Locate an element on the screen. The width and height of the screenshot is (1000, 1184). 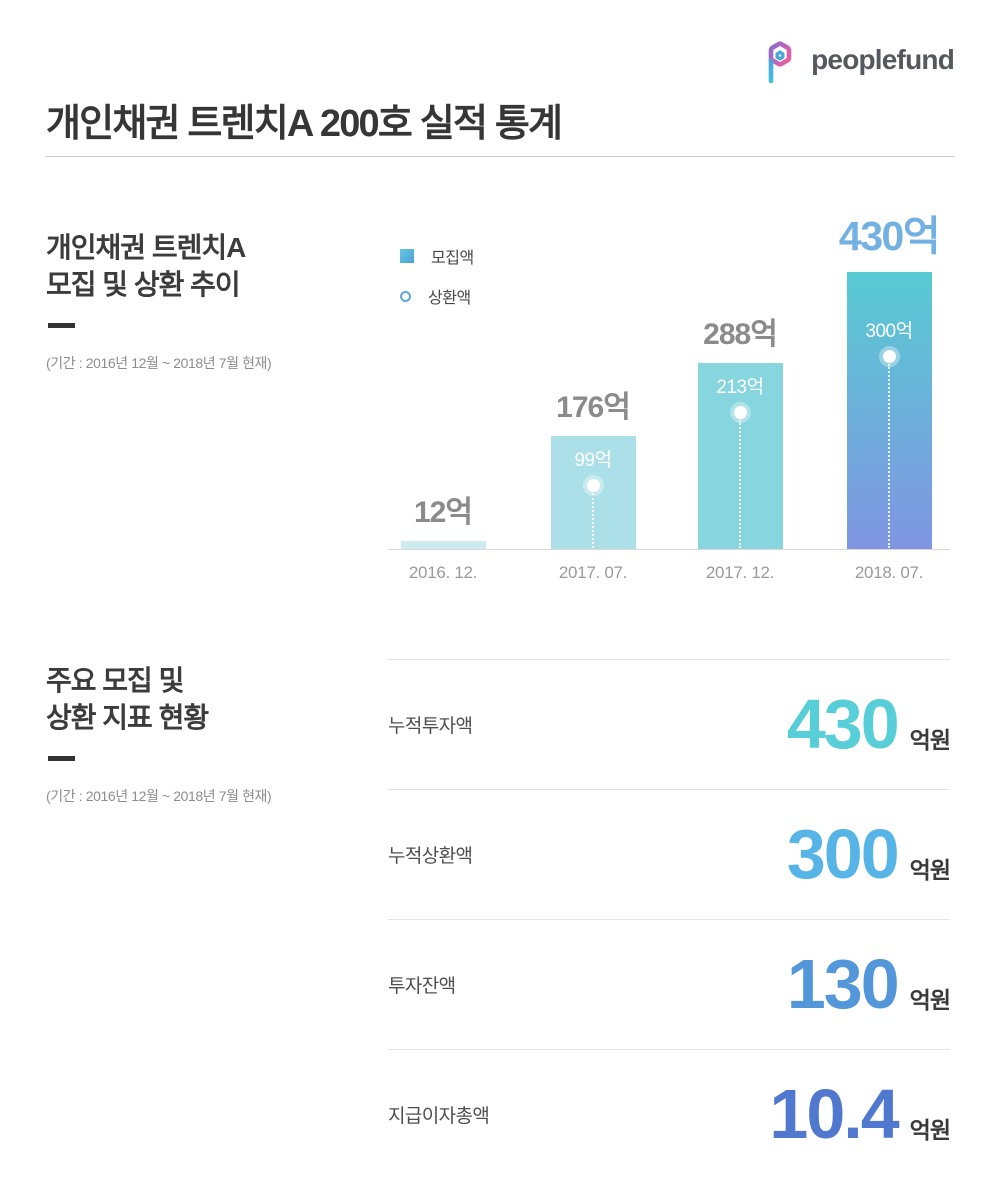
metric-row-total-interest-paid: 지급이자총액 10.4 억원 is located at coordinates (669, 1114).